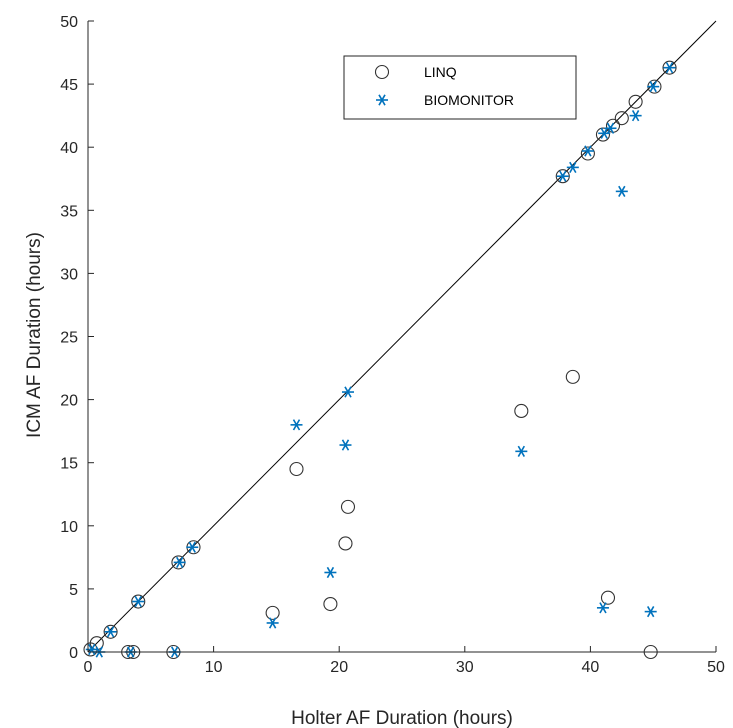 The width and height of the screenshot is (733, 728). Describe the element at coordinates (69, 401) in the screenshot. I see `y-tick-label: 20` at that location.